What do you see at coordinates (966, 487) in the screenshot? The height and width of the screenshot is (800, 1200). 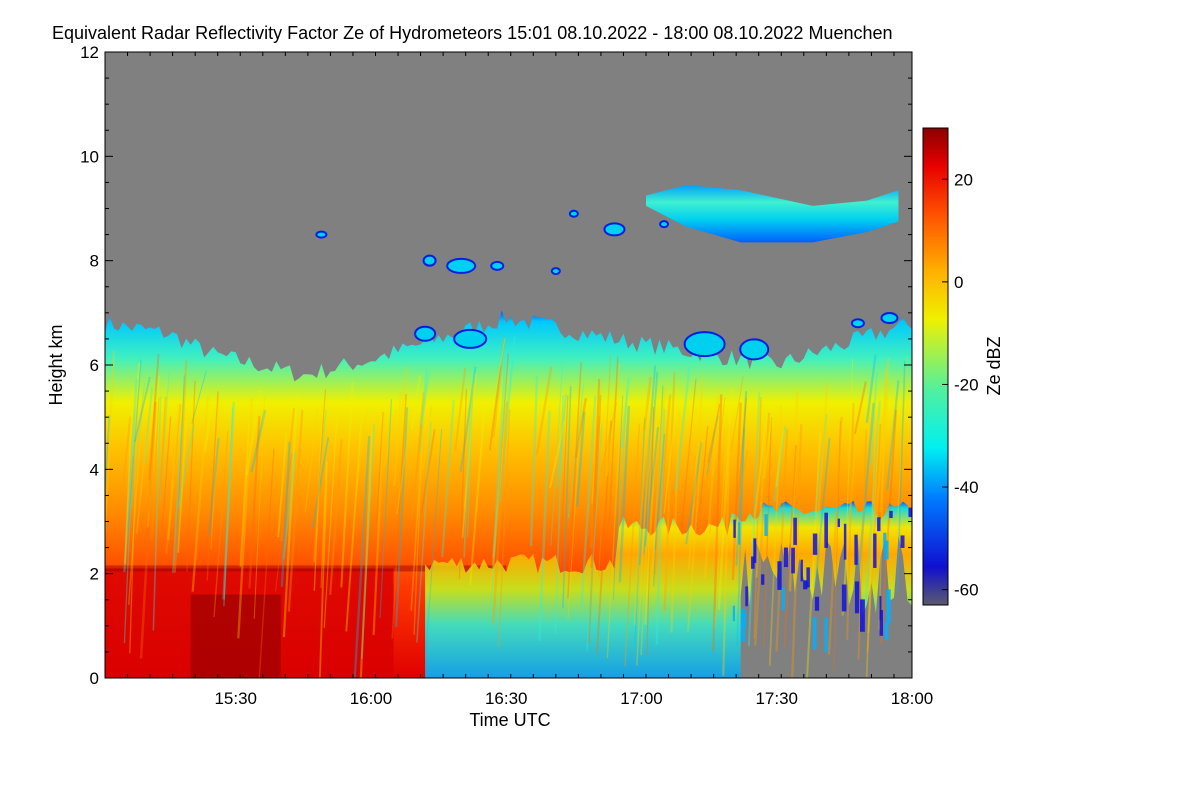 I see `colorbar-tick-label: -40` at bounding box center [966, 487].